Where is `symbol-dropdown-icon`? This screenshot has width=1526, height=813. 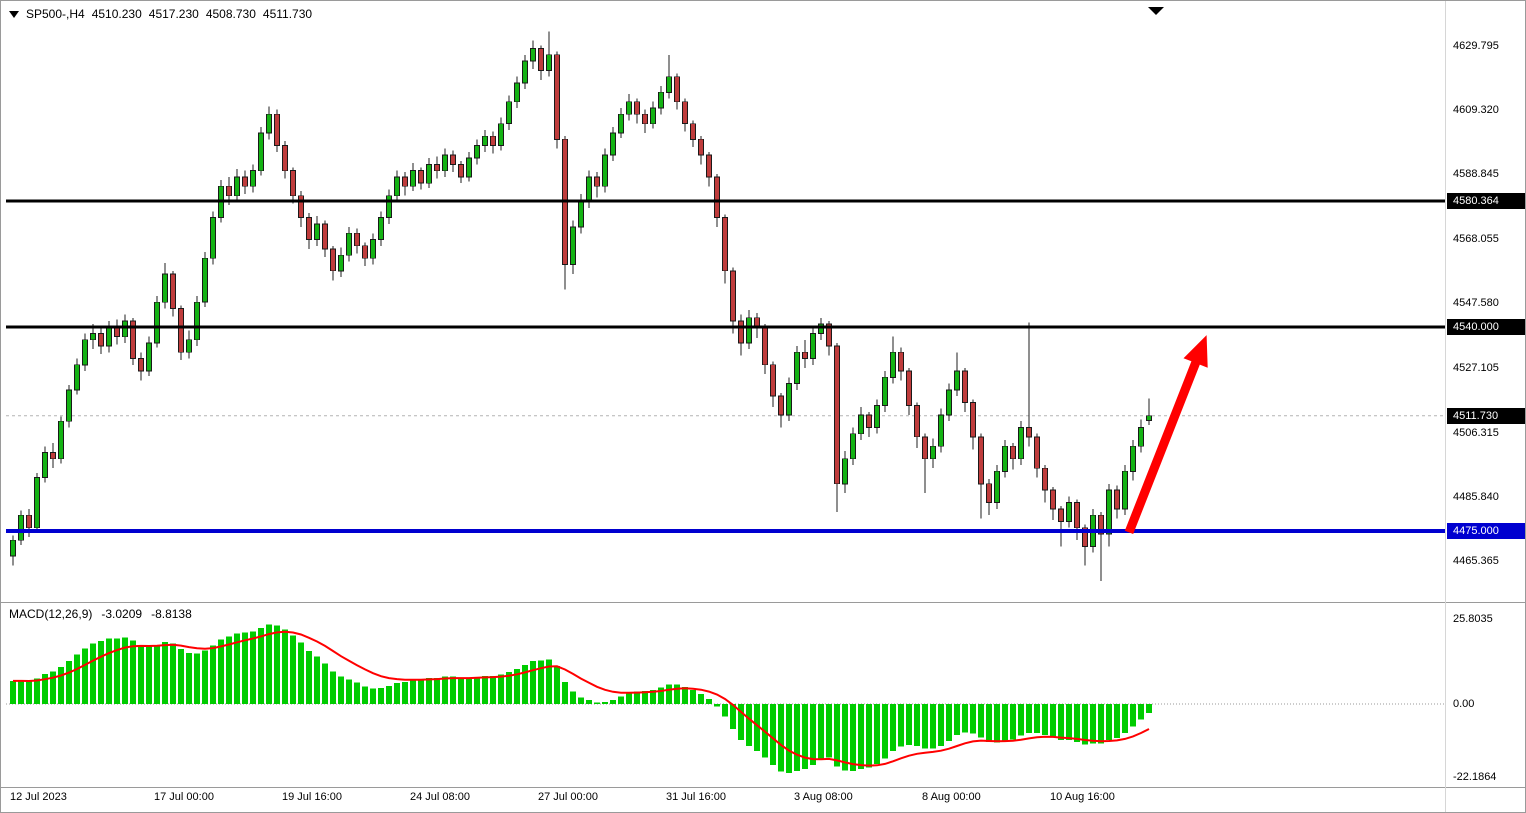
symbol-dropdown-icon is located at coordinates (14, 14).